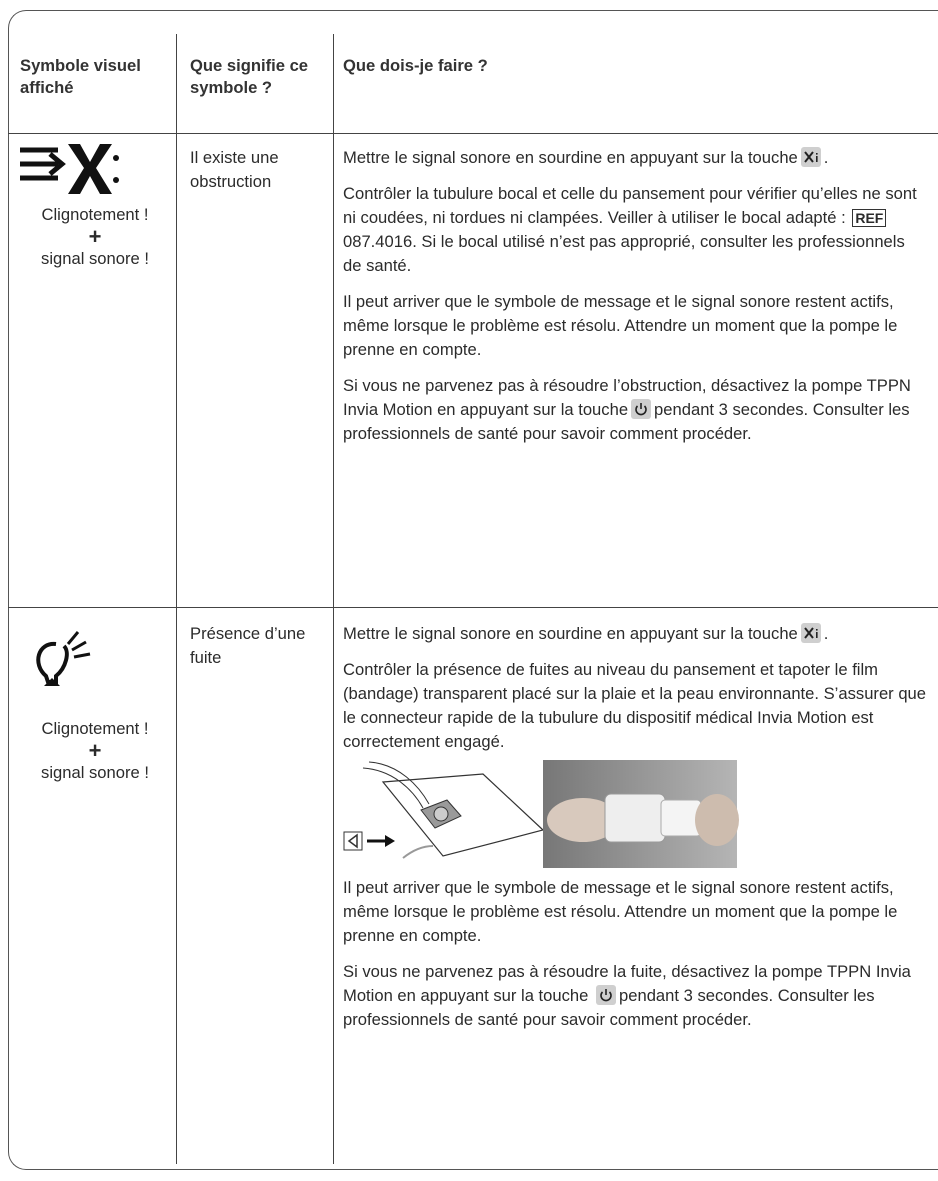  Describe the element at coordinates (541, 814) in the screenshot. I see `illustration` at that location.